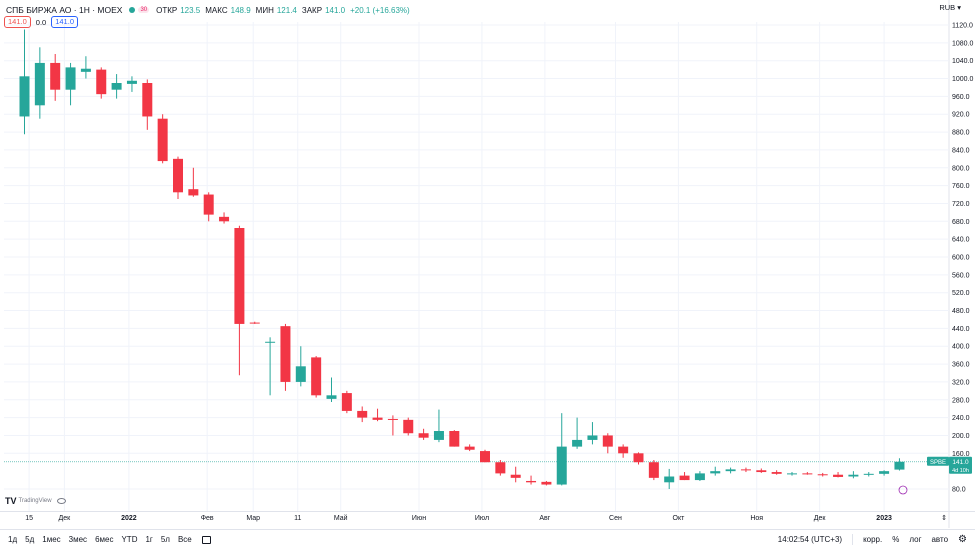 The height and width of the screenshot is (549, 975). What do you see at coordinates (207, 518) in the screenshot?
I see `x-tick-label: Фев` at bounding box center [207, 518].